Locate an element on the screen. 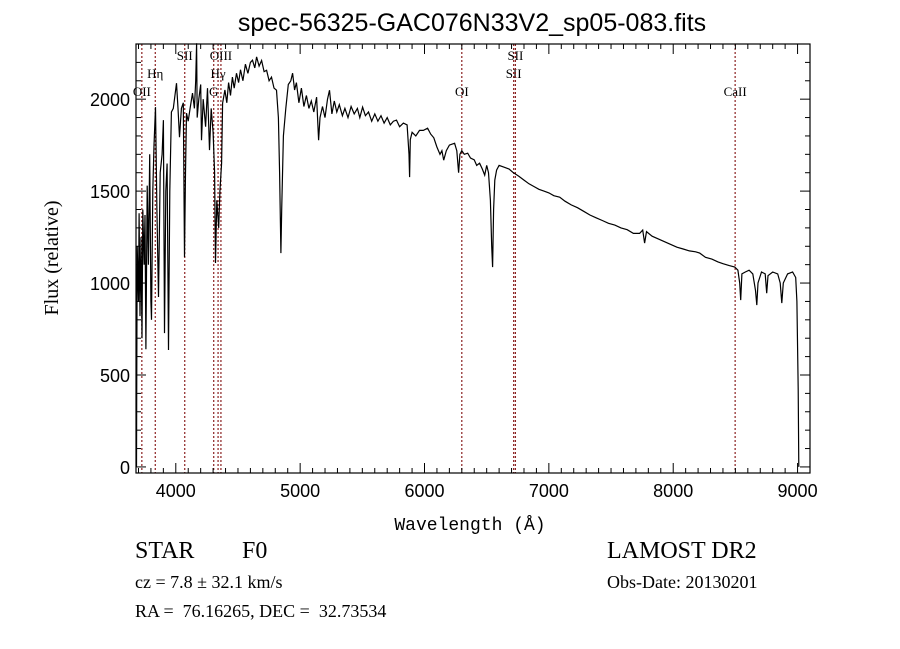  x-axis-label: Wavelength (Å) is located at coordinates (469, 525).